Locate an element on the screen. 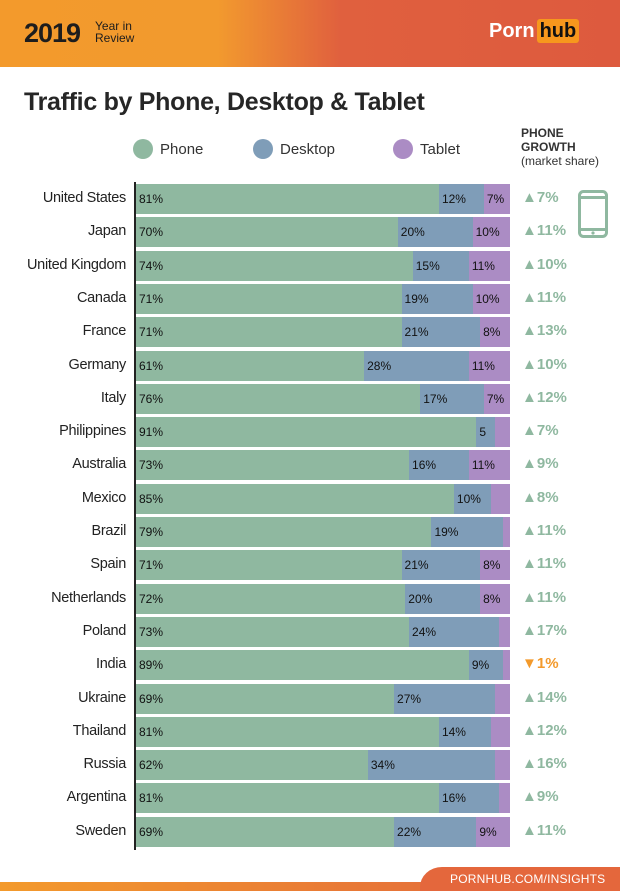 The width and height of the screenshot is (620, 891). stacked-bar: 69% 22% 9% is located at coordinates (323, 831).